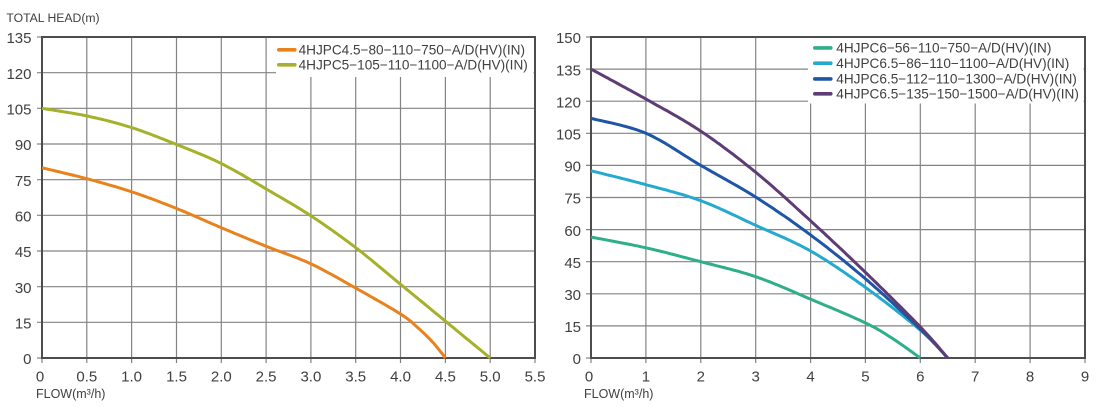 This screenshot has height=407, width=1114. What do you see at coordinates (52, 18) in the screenshot?
I see `svg-text: TOTAL HEAD(m)` at bounding box center [52, 18].